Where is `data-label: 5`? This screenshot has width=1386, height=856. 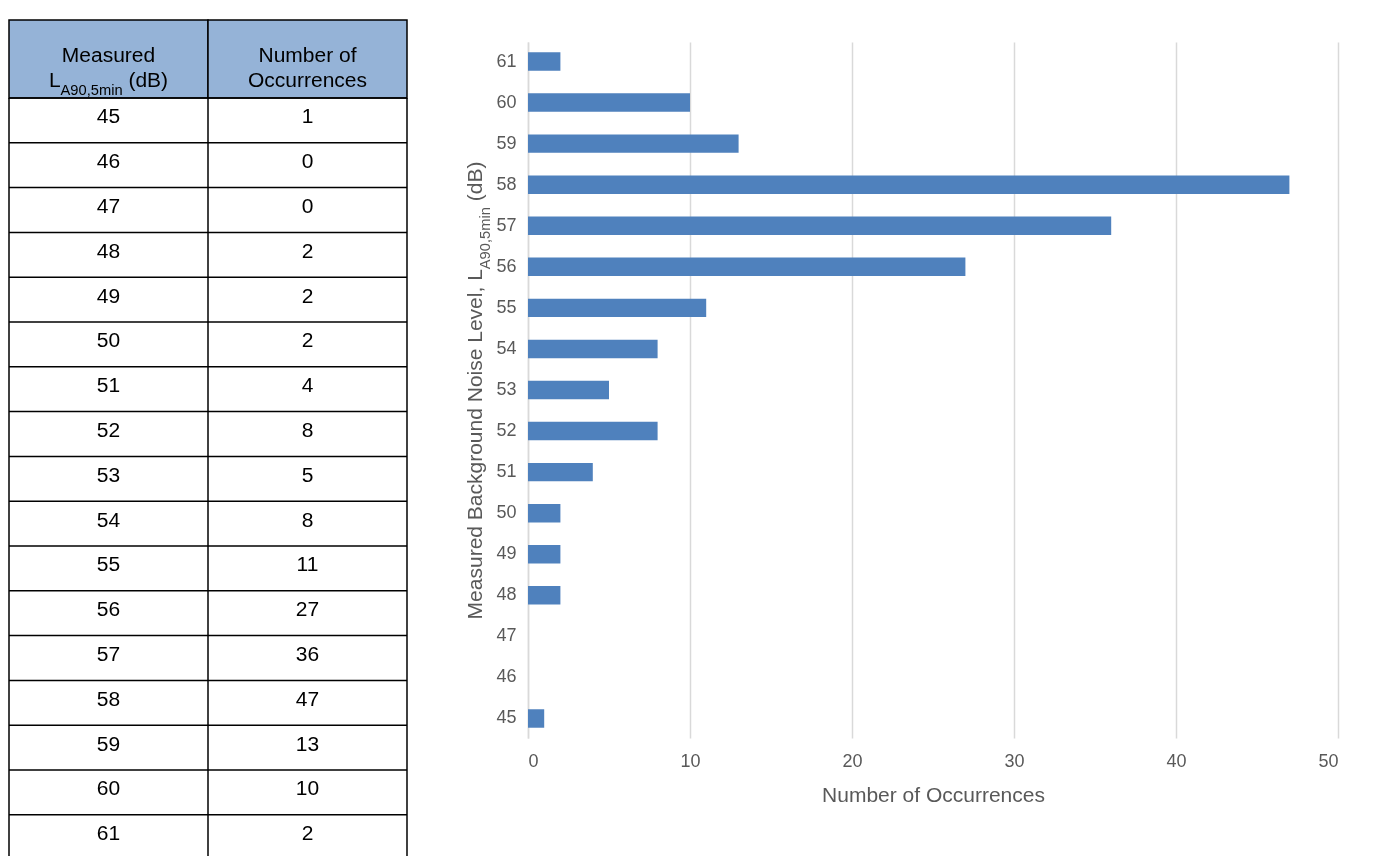 data-label: 5 is located at coordinates (307, 474).